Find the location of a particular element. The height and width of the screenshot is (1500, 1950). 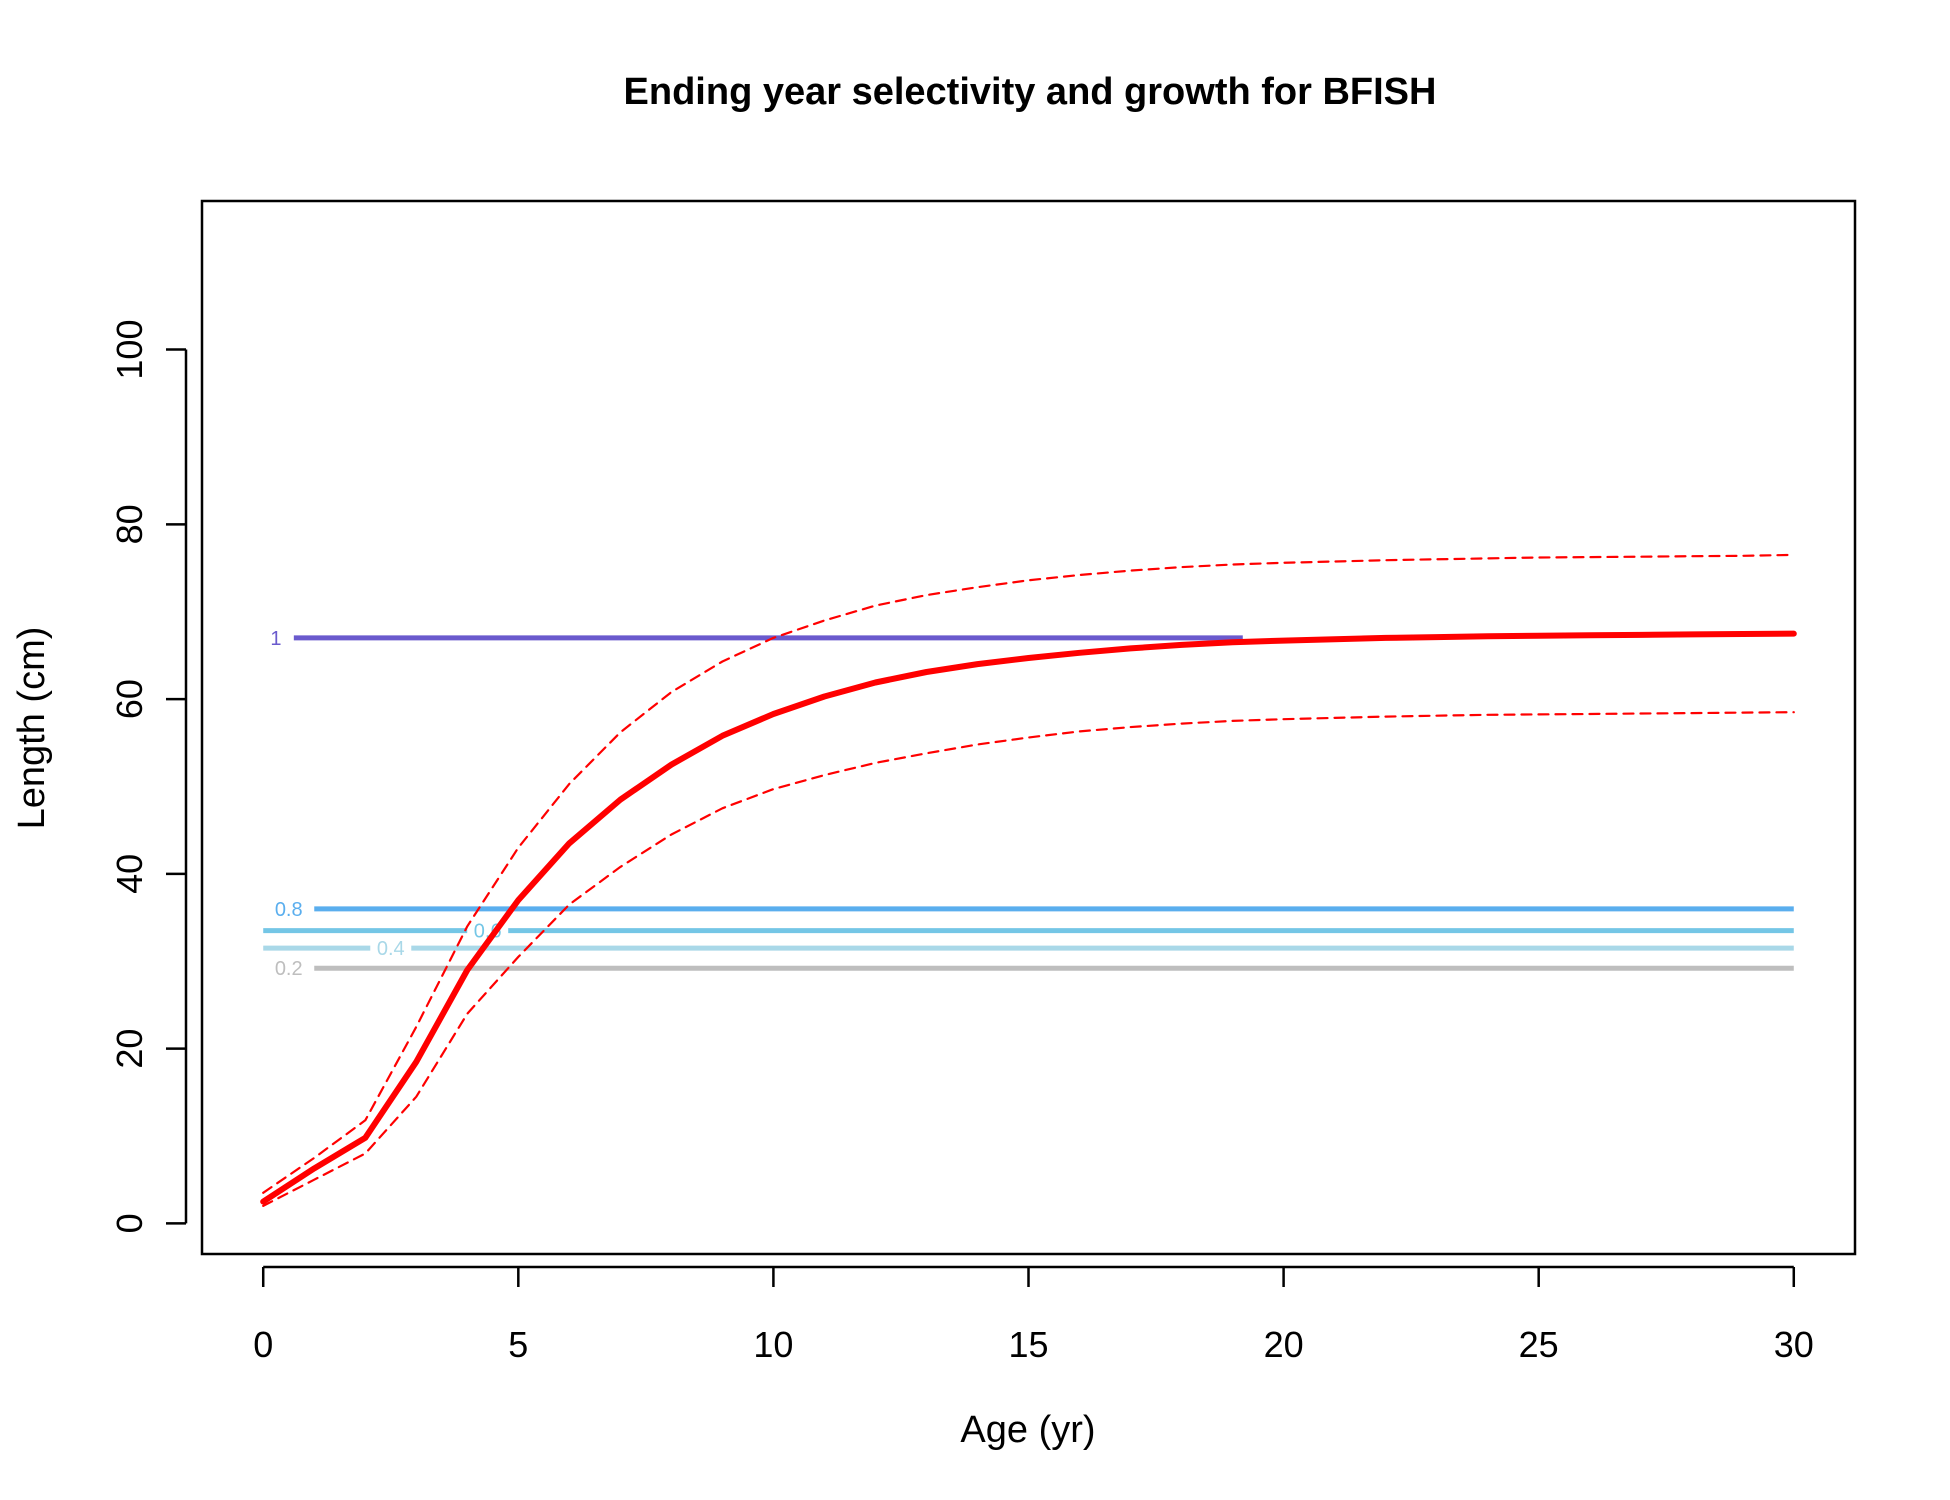

y-tick-label: 20 is located at coordinates (129, 1049).